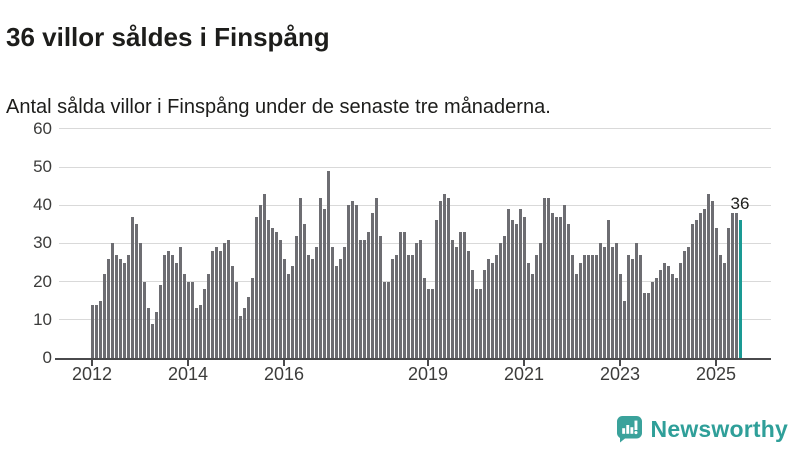 The height and width of the screenshot is (450, 800). What do you see at coordinates (623, 439) in the screenshot?
I see `logo-bubble-tail` at bounding box center [623, 439].